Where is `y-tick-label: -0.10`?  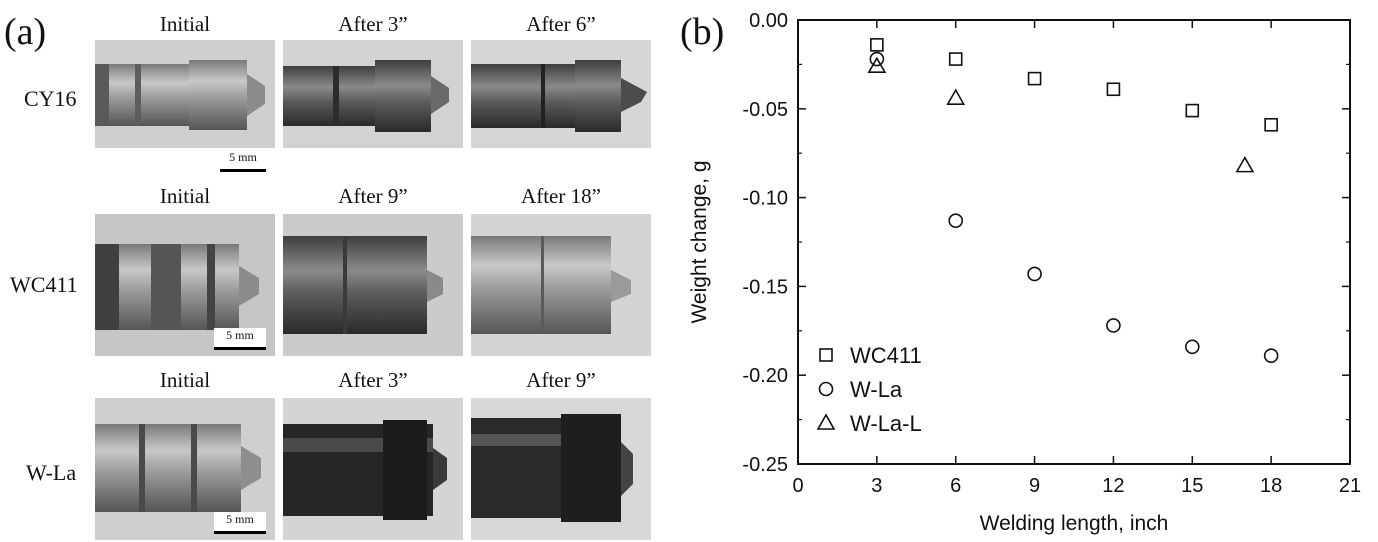 y-tick-label: -0.10 is located at coordinates (765, 199).